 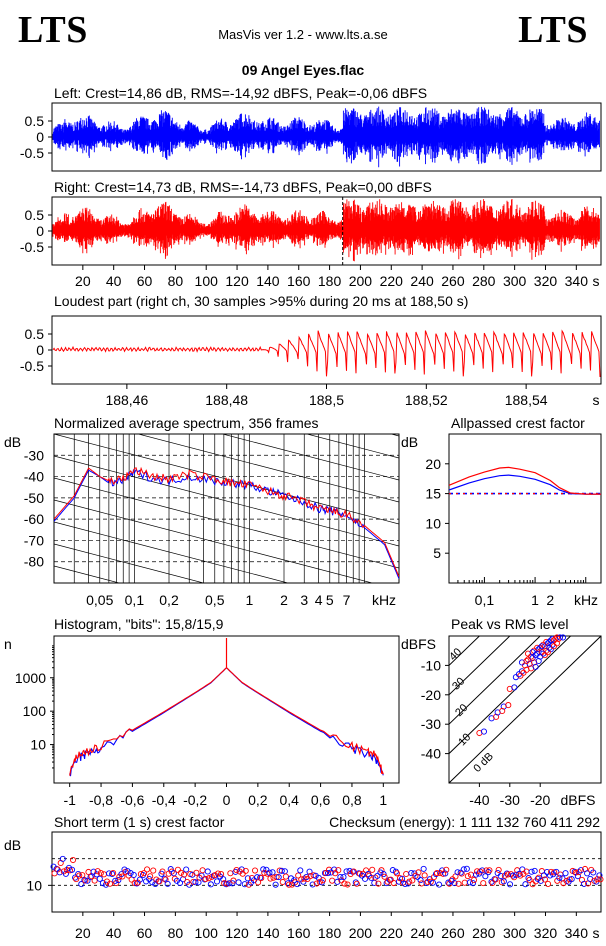 I want to click on right_wave-ytick-label: 0.5, so click(x=35, y=215).